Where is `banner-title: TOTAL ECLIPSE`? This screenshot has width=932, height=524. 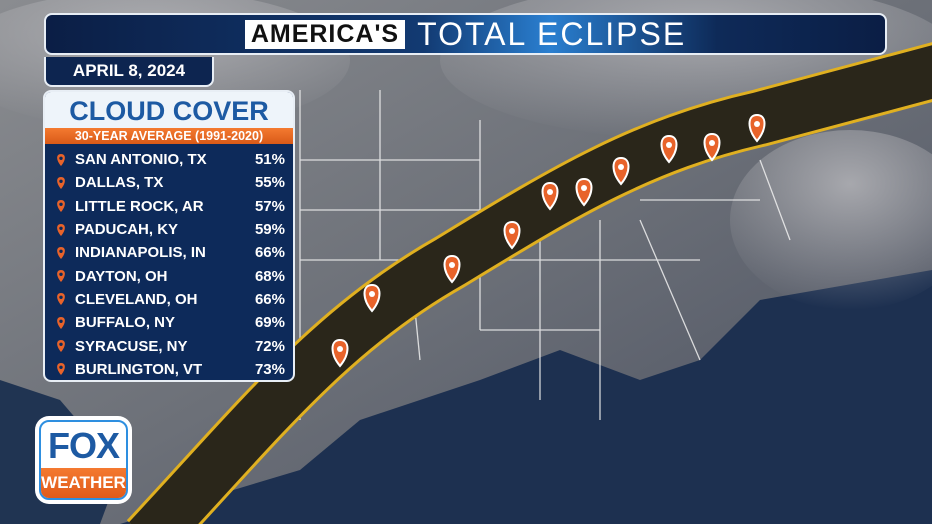
banner-title: TOTAL ECLIPSE is located at coordinates (552, 33).